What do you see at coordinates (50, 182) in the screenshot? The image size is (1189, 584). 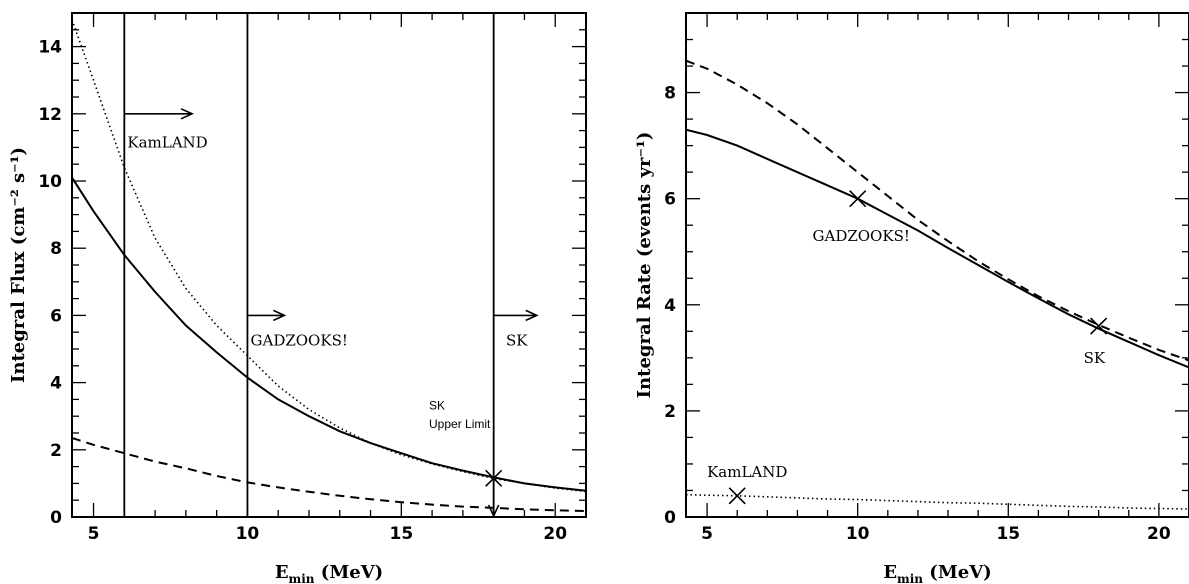 I see `y-tick-label: 10` at bounding box center [50, 182].